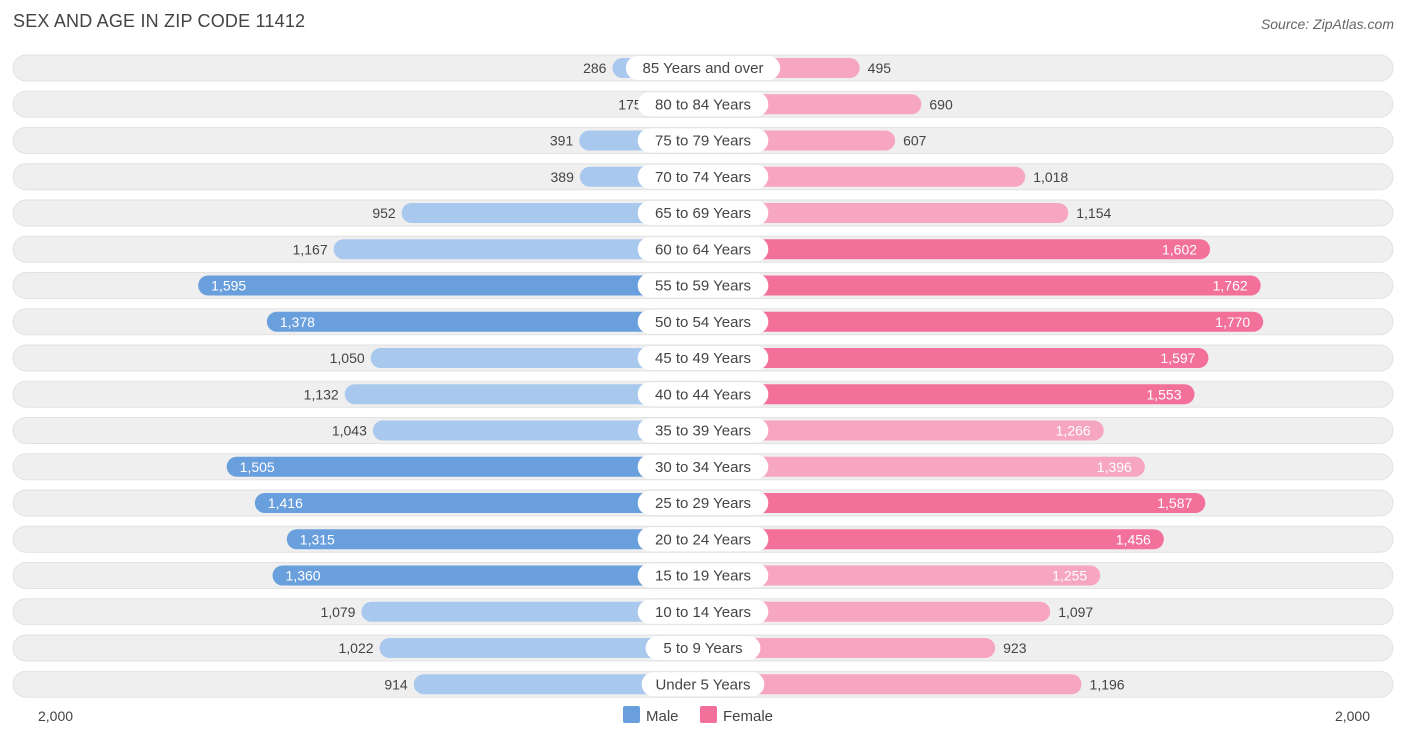 The width and height of the screenshot is (1406, 740). Describe the element at coordinates (1050, 177) in the screenshot. I see `female-value-label: 1,018` at that location.